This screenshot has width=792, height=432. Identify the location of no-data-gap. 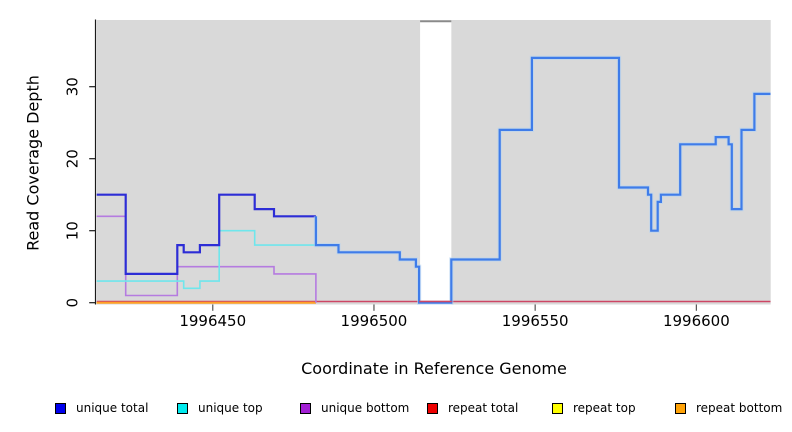
(436, 162).